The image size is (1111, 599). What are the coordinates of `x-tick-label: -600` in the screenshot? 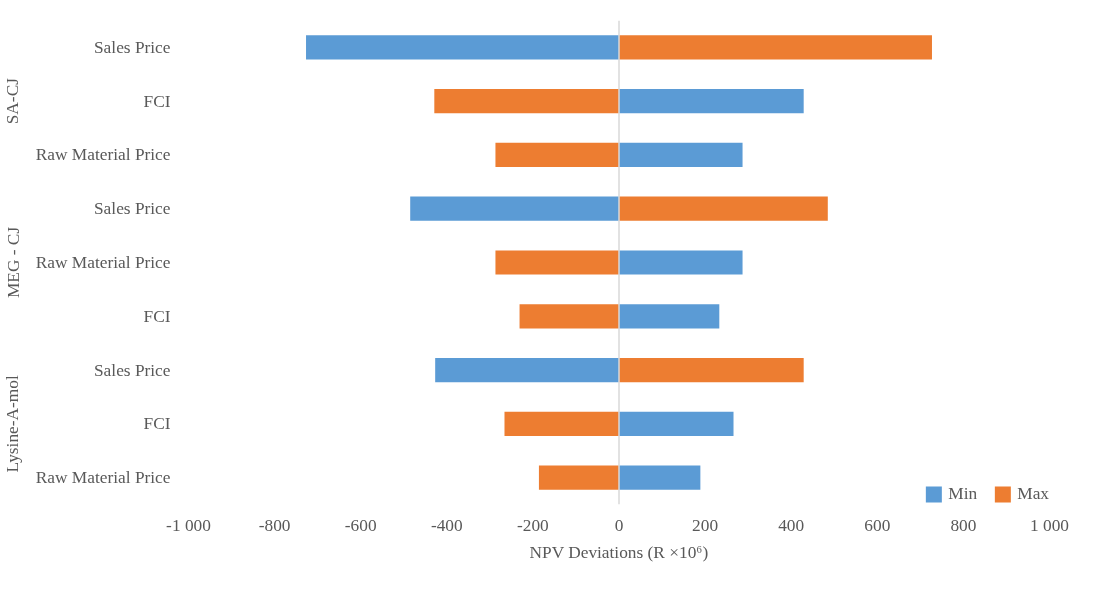 It's located at (360, 525).